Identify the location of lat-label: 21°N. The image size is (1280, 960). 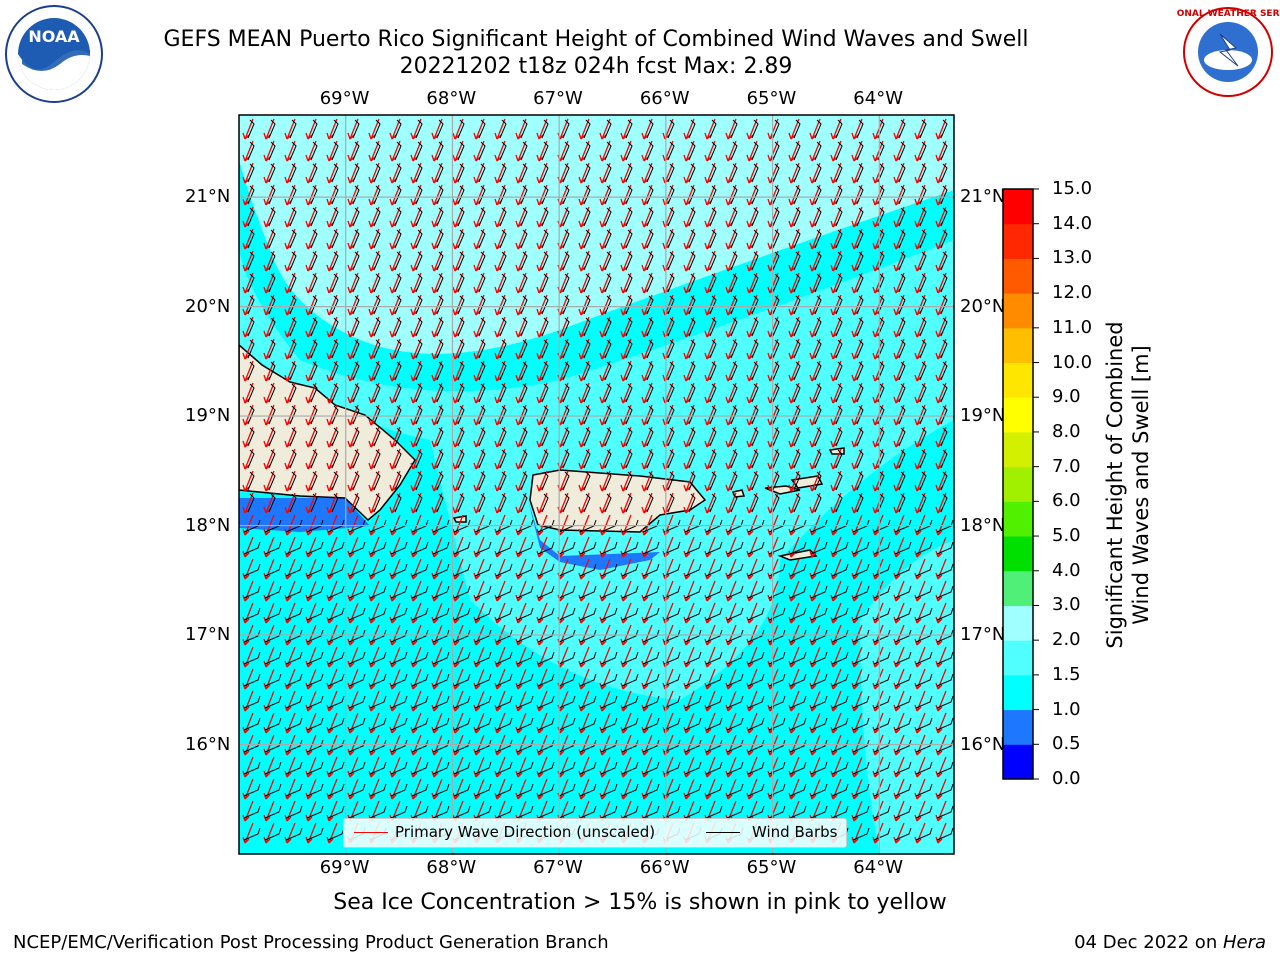
(208, 197).